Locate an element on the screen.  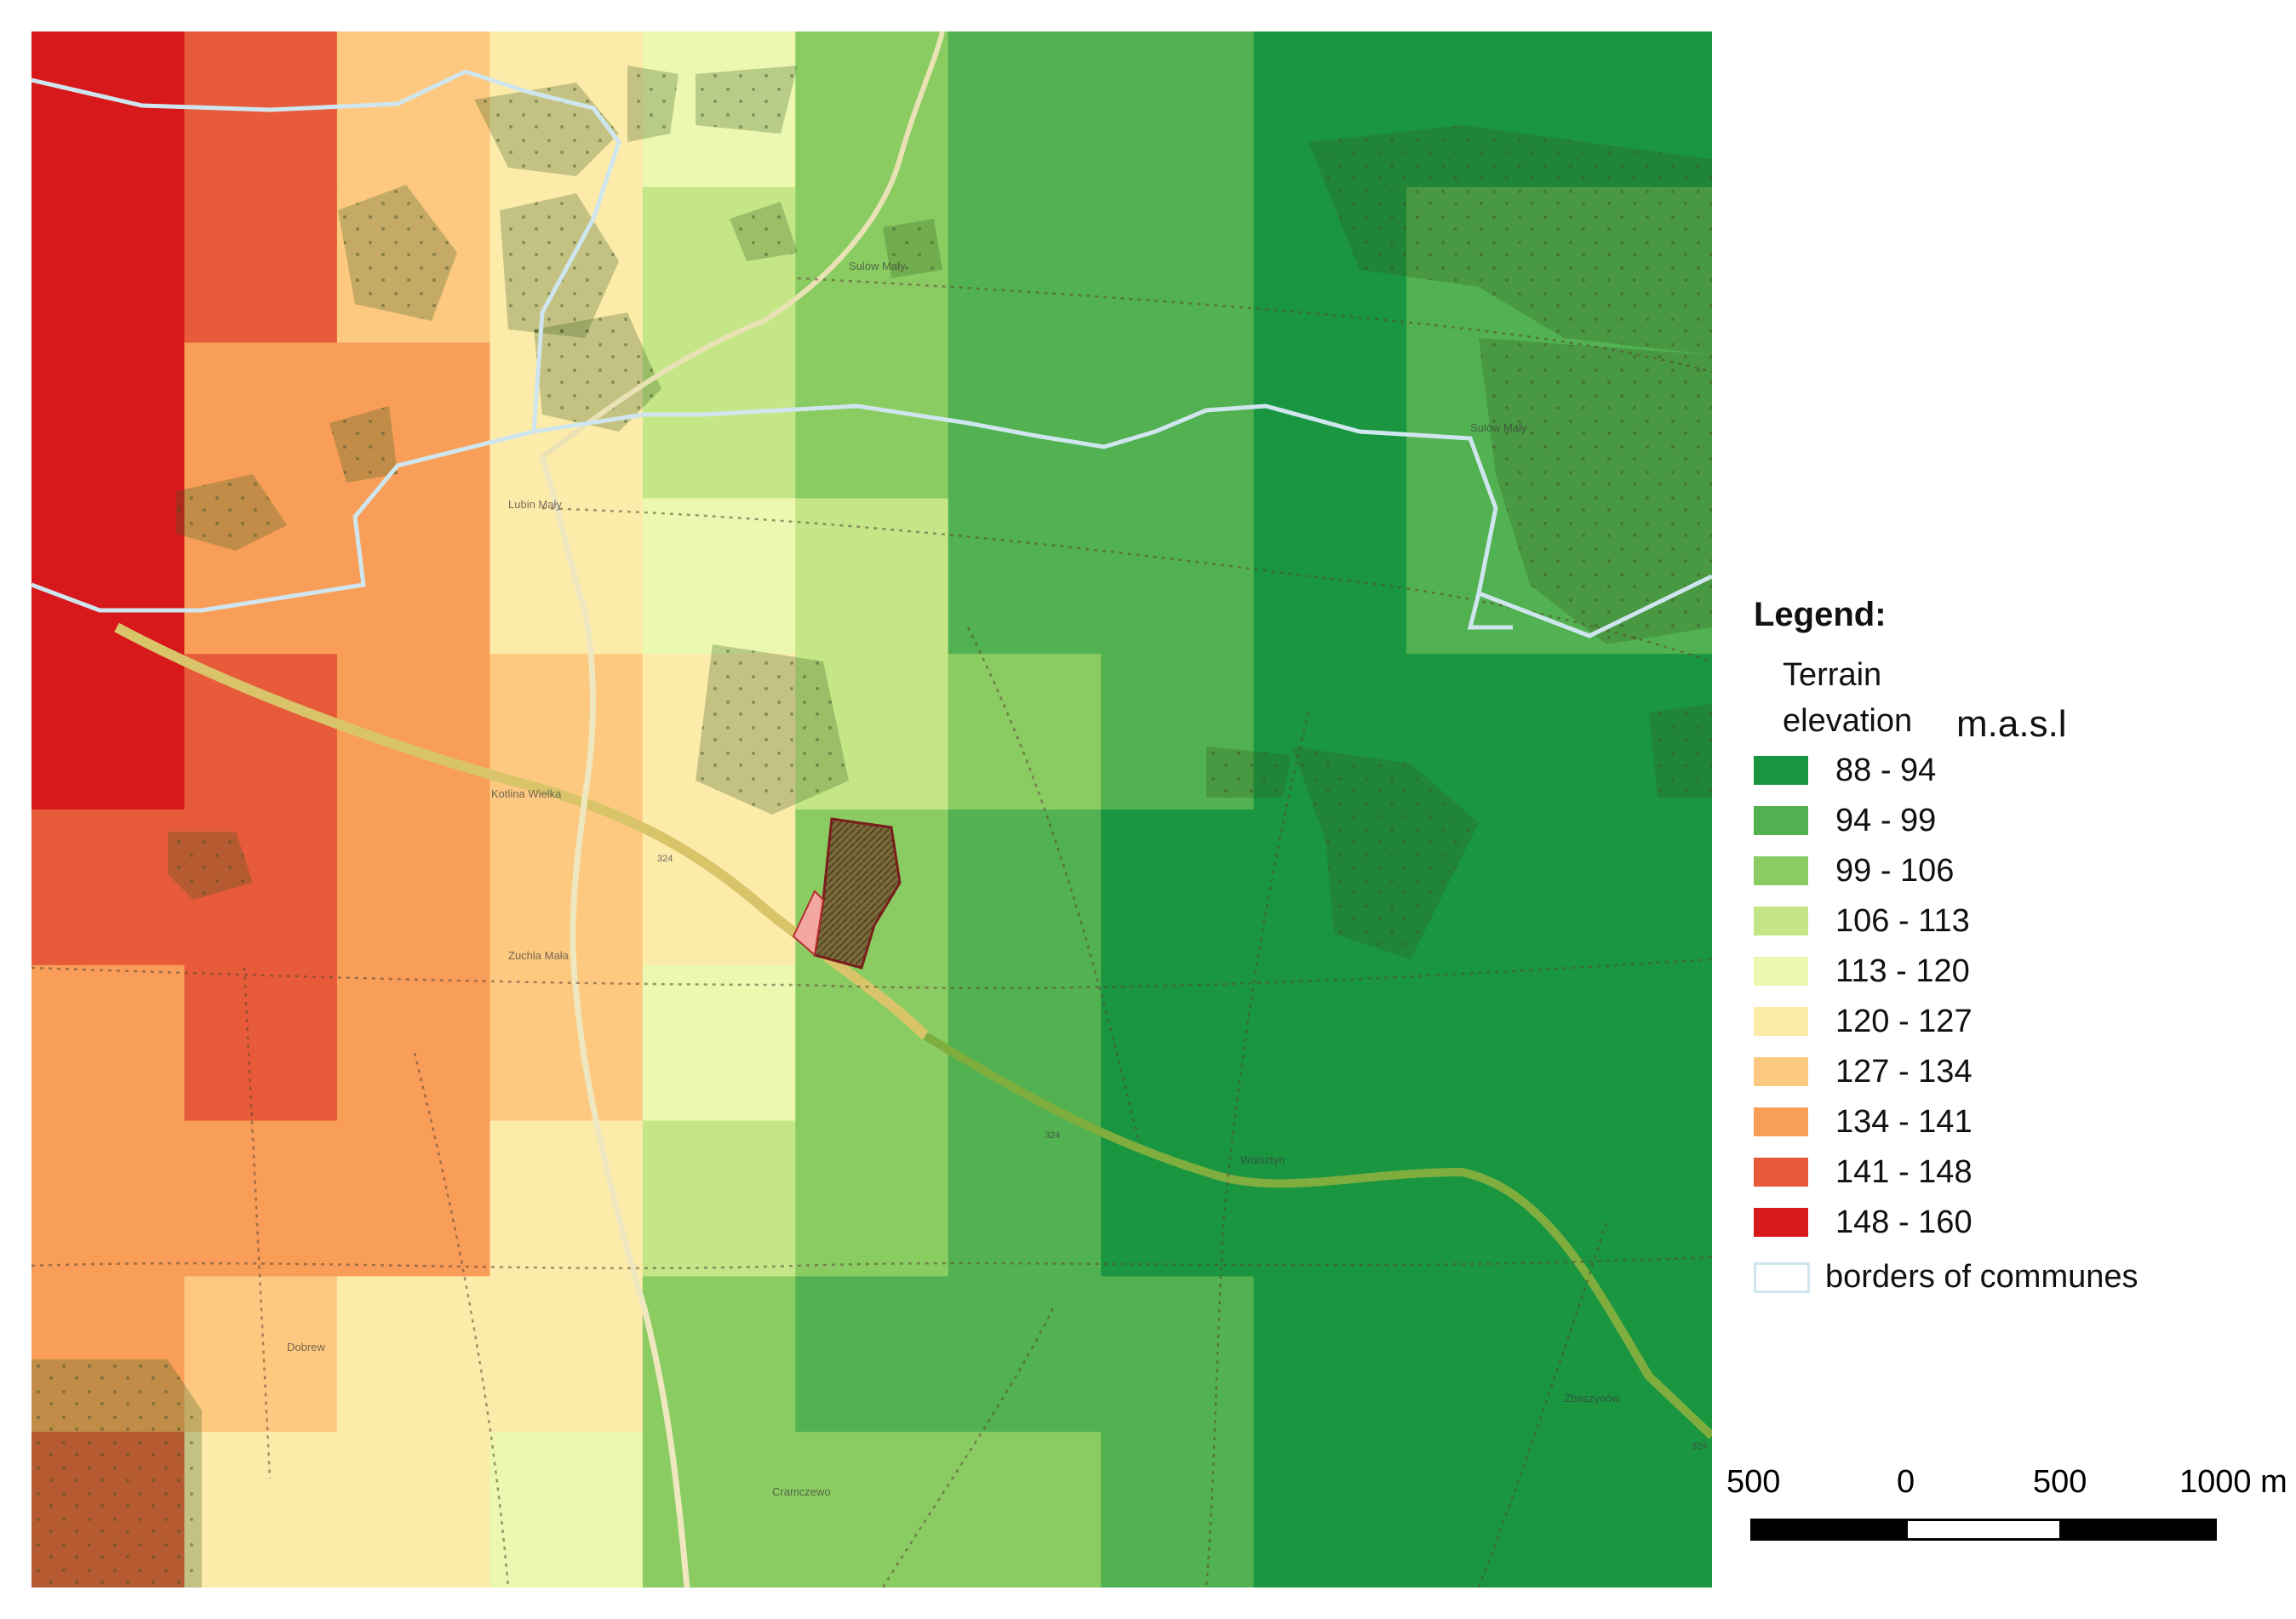
scale-label: 0 is located at coordinates (1906, 1482).